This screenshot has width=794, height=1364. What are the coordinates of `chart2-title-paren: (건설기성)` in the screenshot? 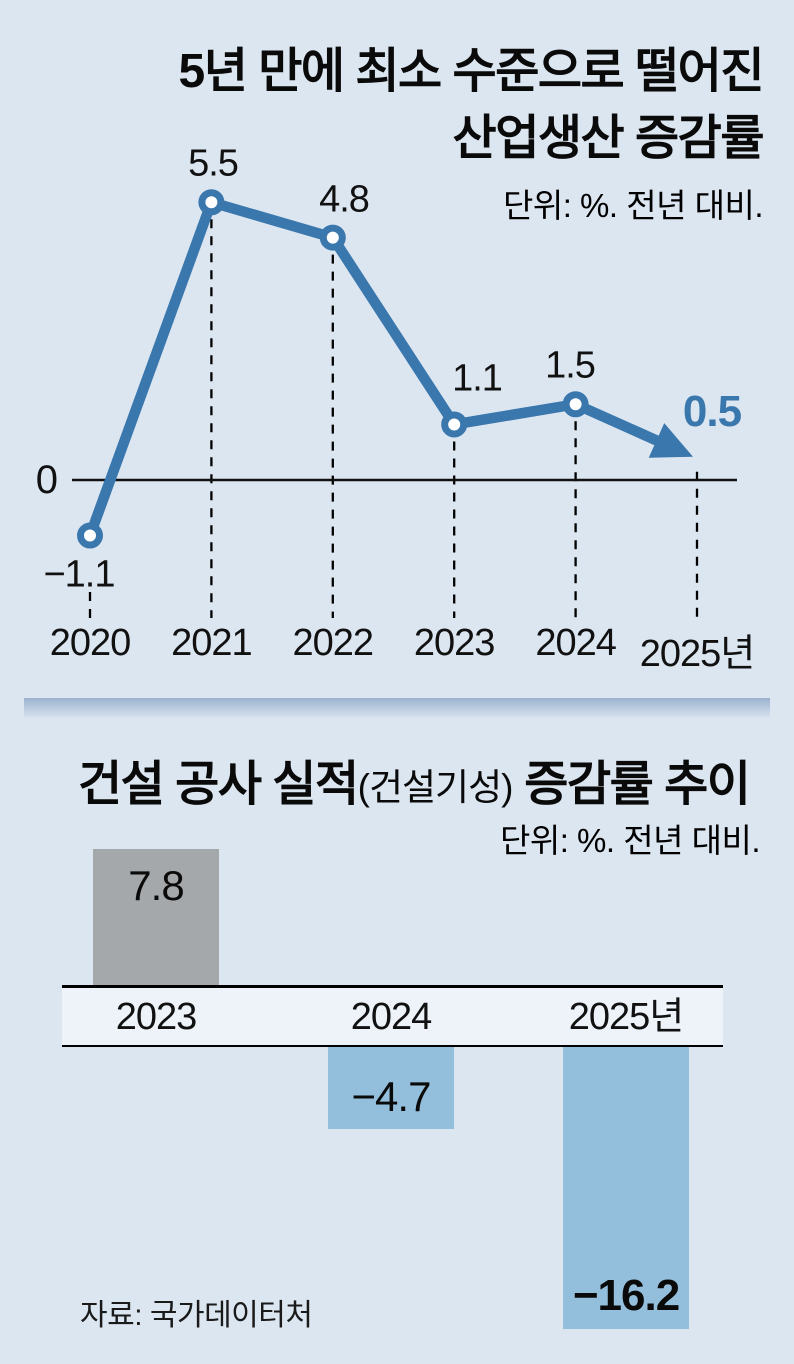 It's located at (435, 787).